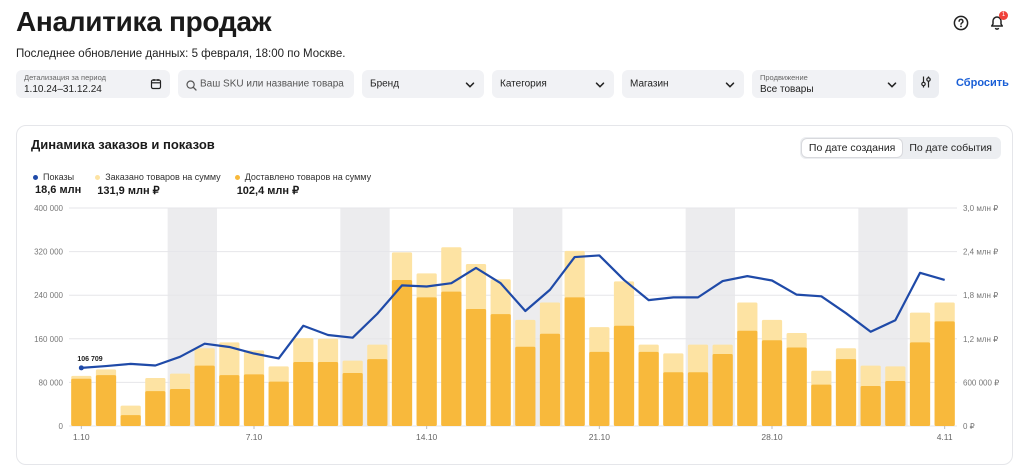 The width and height of the screenshot is (1024, 469). I want to click on filter-settings-button, so click(926, 84).